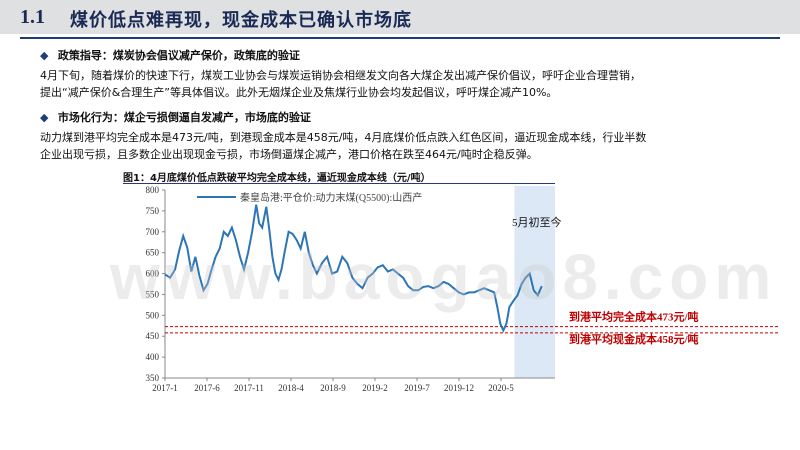 The width and height of the screenshot is (800, 450). Describe the element at coordinates (153, 336) in the screenshot. I see `y-tick-label: 450` at that location.